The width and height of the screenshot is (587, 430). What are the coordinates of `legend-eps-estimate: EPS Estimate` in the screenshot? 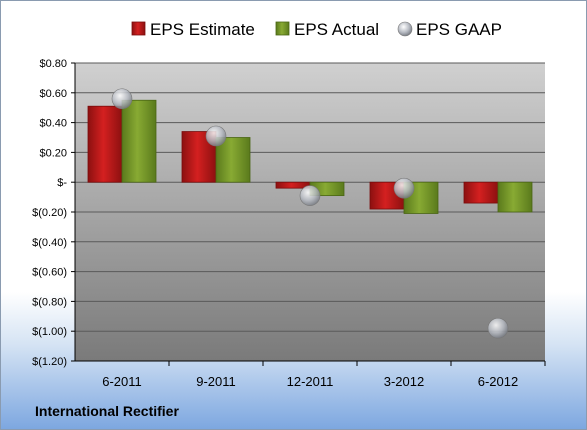 It's located at (202, 29).